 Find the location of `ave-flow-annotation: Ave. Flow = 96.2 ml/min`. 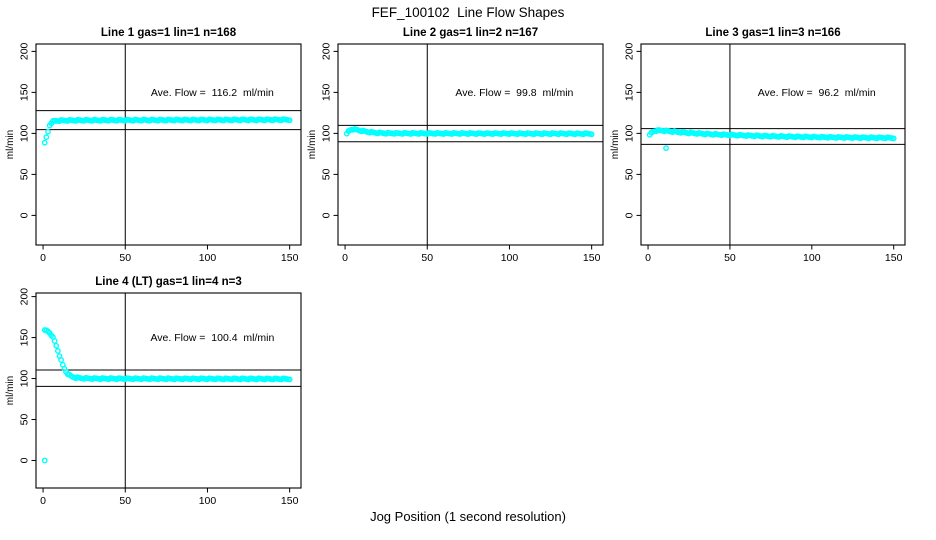

ave-flow-annotation: Ave. Flow = 96.2 ml/min is located at coordinates (817, 93).